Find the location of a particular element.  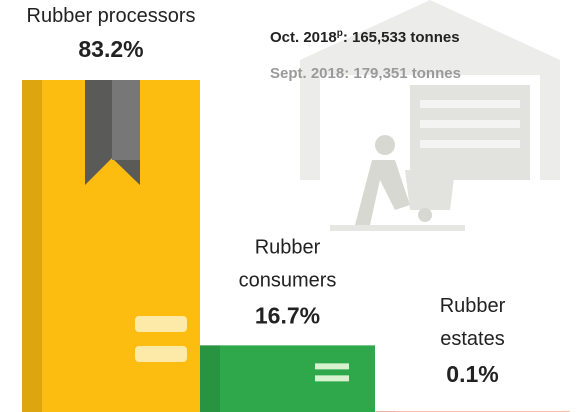

category-label: Rubber consumers is located at coordinates (288, 263).